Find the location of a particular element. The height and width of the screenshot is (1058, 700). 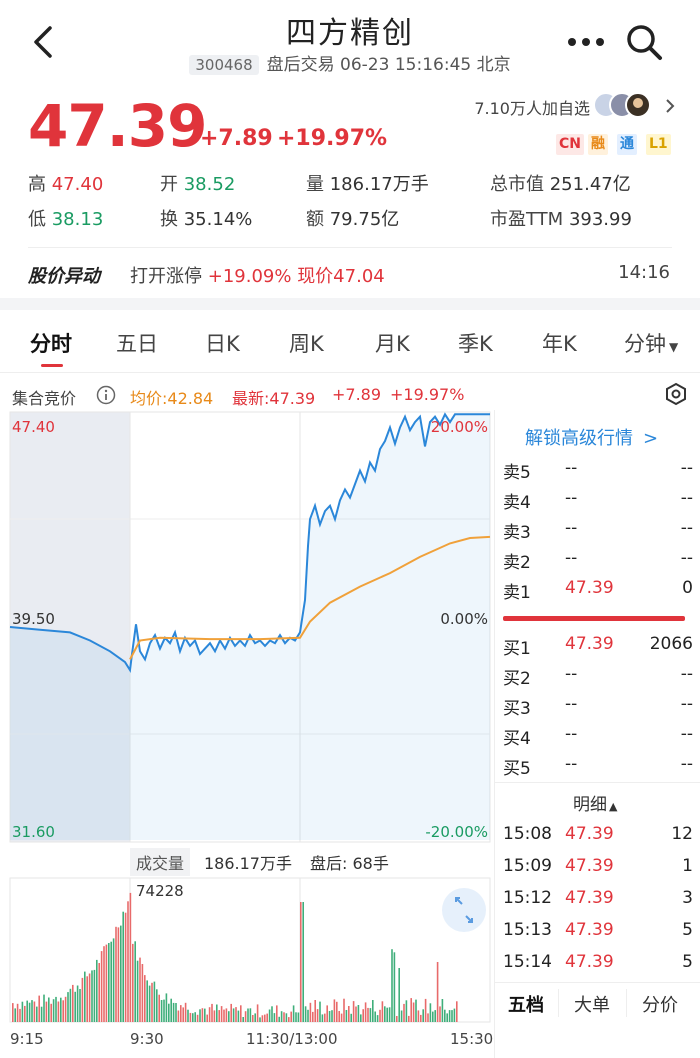

tab-five-levels: 五档 is located at coordinates (526, 1005).